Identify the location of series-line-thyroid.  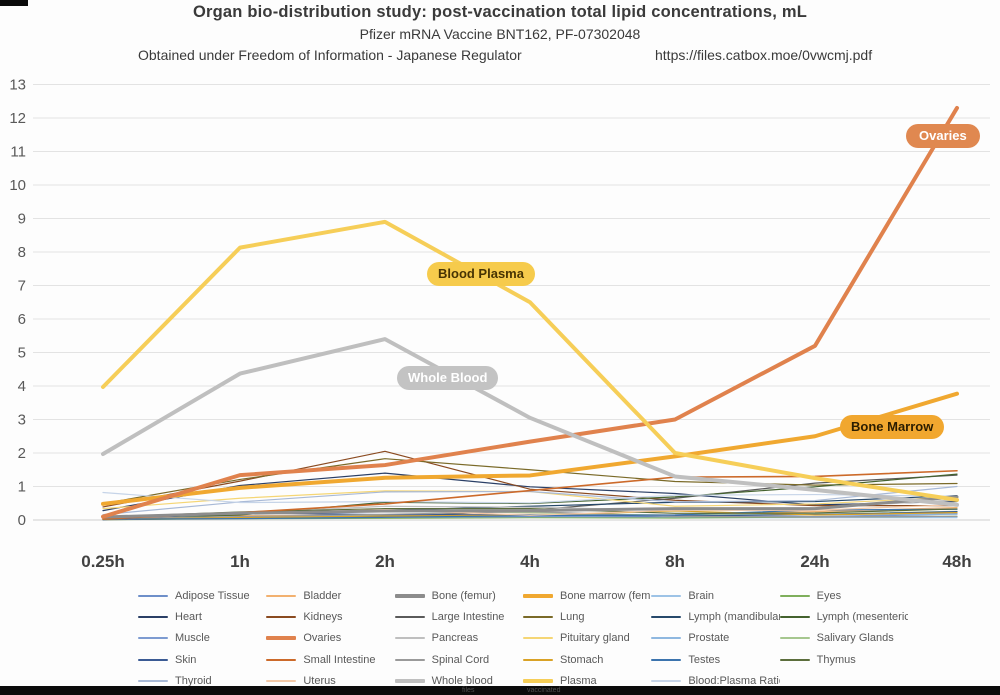
(530, 500).